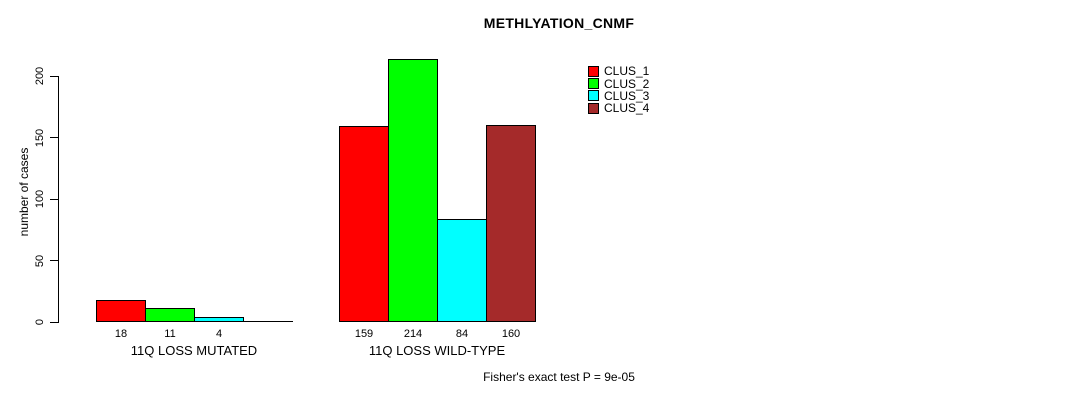 Image resolution: width=1090 pixels, height=400 pixels. Describe the element at coordinates (413, 334) in the screenshot. I see `bar-value-label: 214` at that location.